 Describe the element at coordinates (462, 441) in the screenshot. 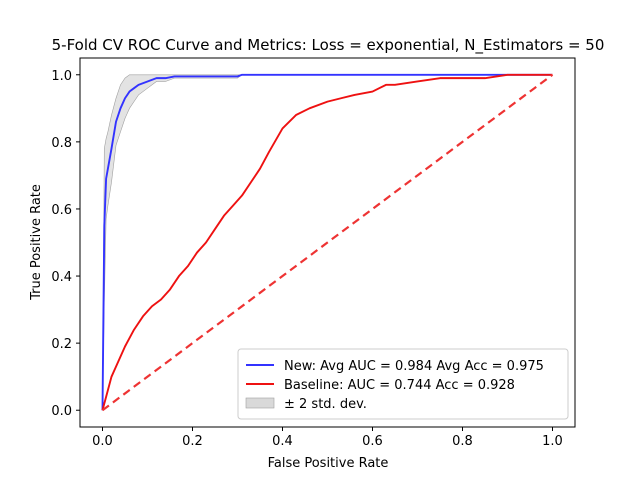

I see `x-tick-label: 0.8` at that location.